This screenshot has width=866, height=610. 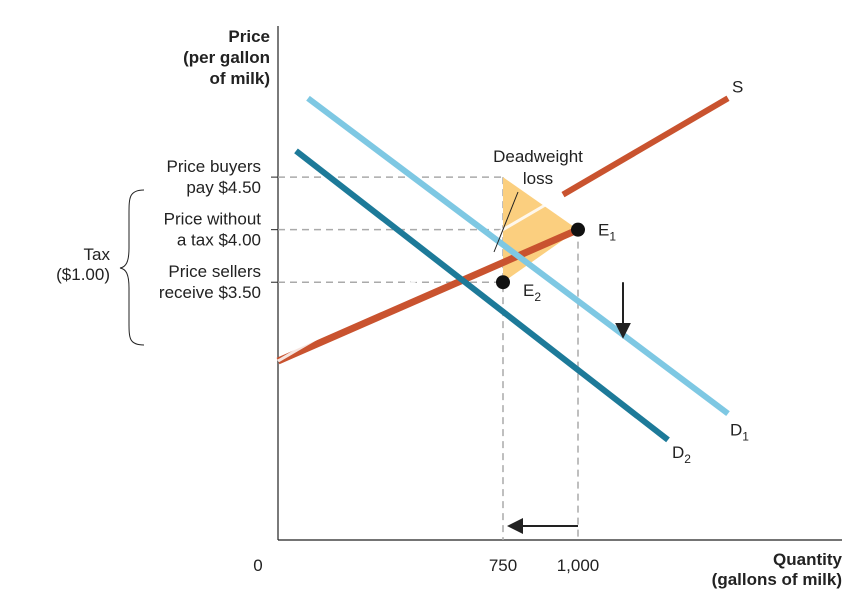 What do you see at coordinates (645, 146) in the screenshot?
I see `supply-curve-line` at bounding box center [645, 146].